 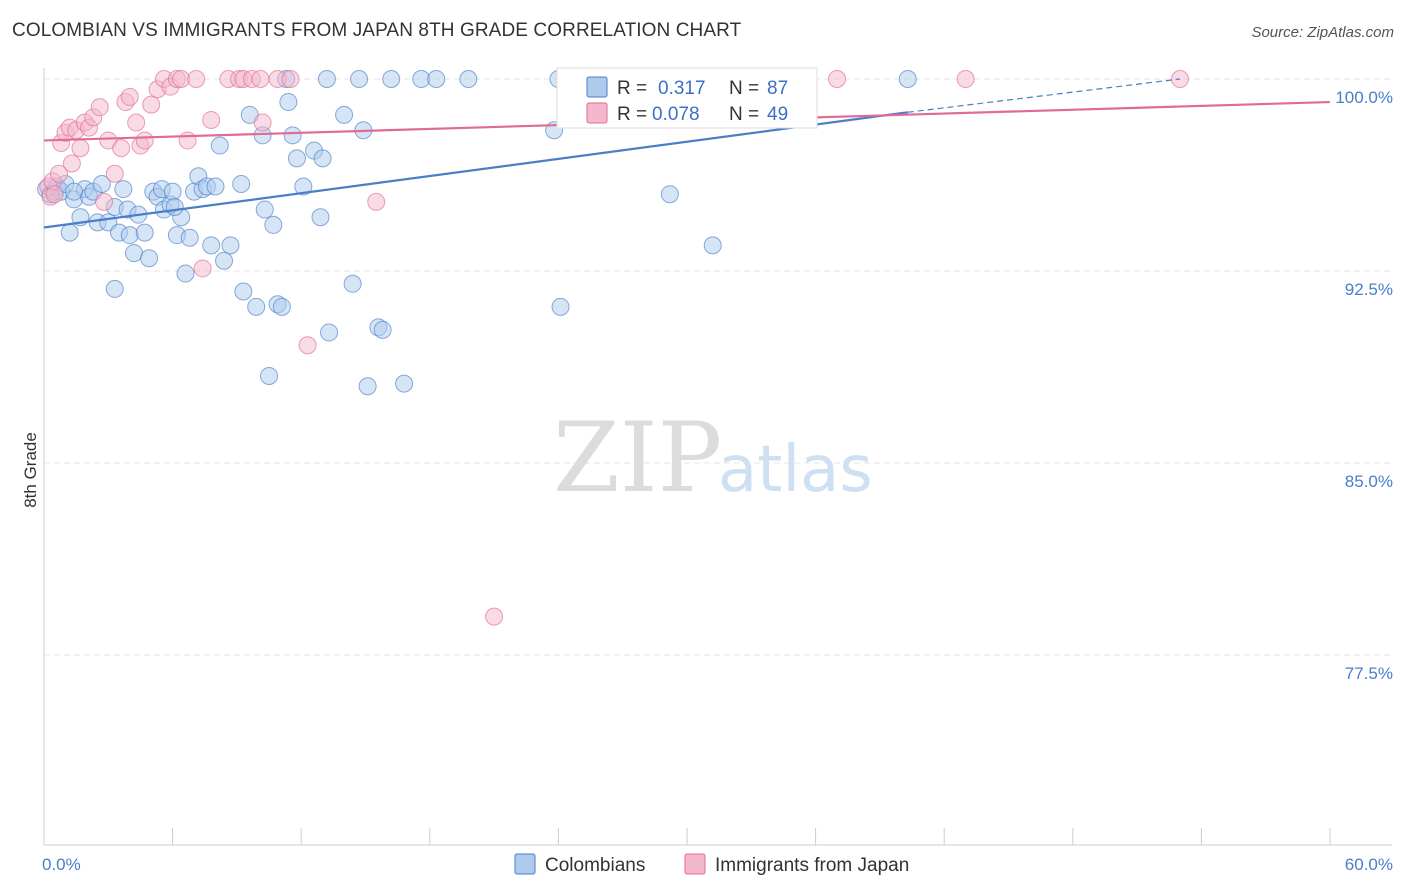 What do you see at coordinates (744, 88) in the screenshot?
I see `legend-n-label-0: N =` at bounding box center [744, 88].